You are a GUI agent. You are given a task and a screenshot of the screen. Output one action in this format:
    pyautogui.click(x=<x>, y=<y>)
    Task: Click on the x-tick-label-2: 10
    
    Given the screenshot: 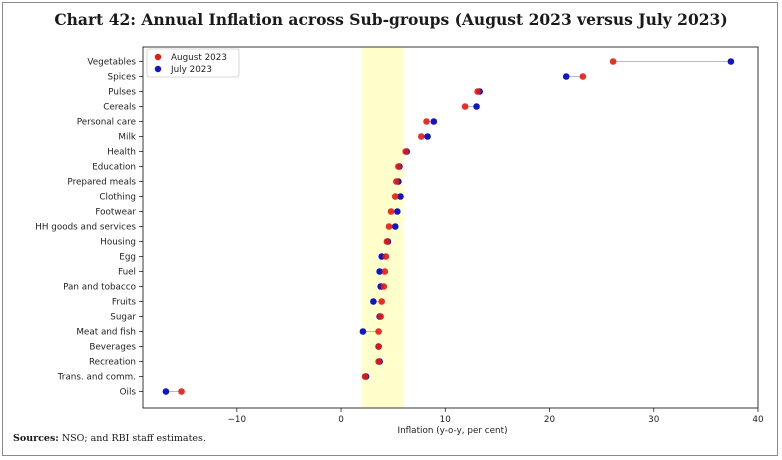 What is the action you would take?
    pyautogui.click(x=446, y=420)
    